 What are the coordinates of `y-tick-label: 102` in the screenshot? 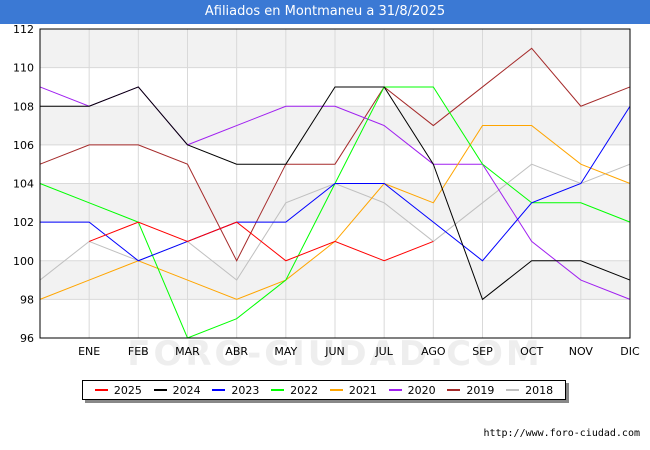 It's located at (23, 222).